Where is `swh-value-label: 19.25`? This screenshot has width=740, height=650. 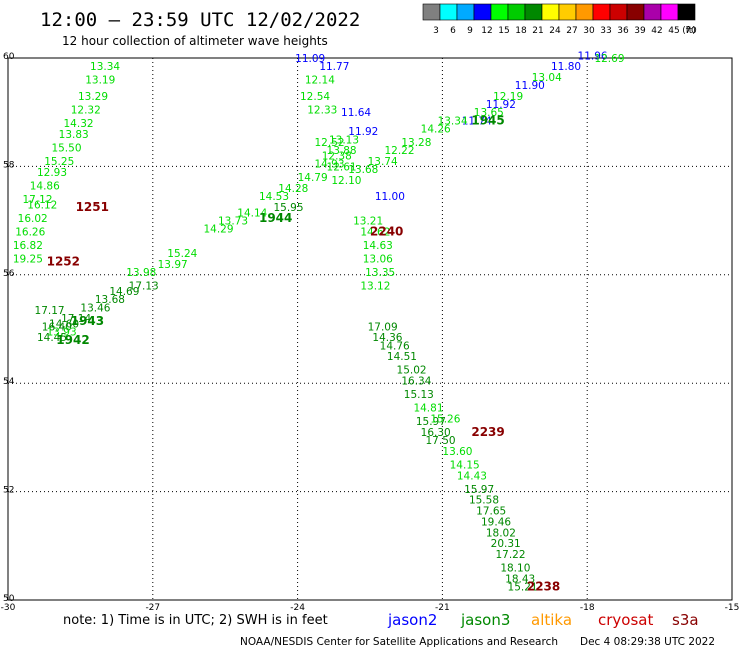
swh-value-label: 19.25 is located at coordinates (28, 260).